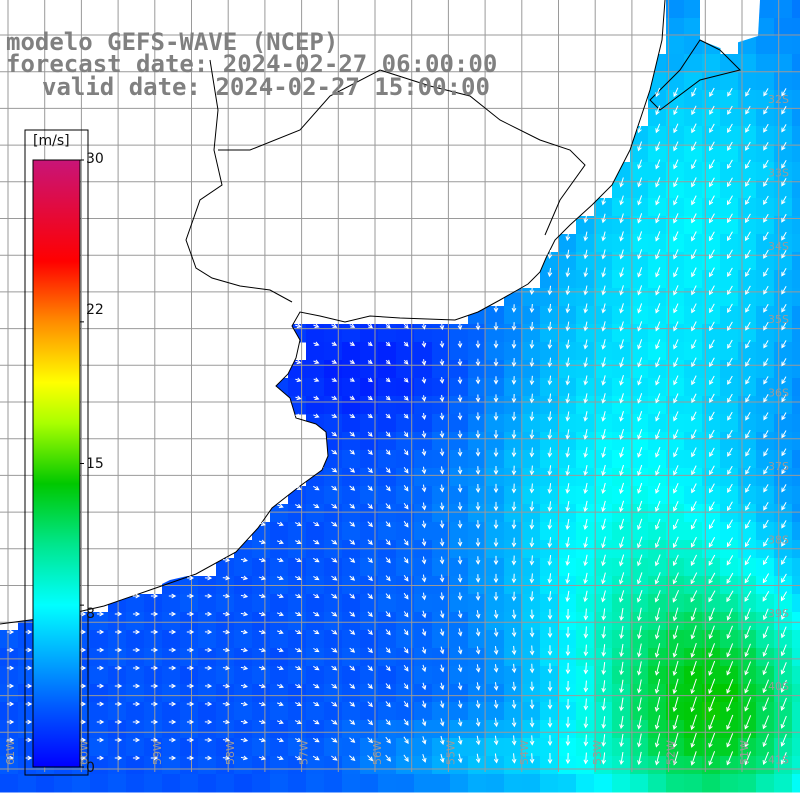 This screenshot has width=800, height=804. What do you see at coordinates (671, 752) in the screenshot?
I see `longitude-label: 52W` at bounding box center [671, 752].